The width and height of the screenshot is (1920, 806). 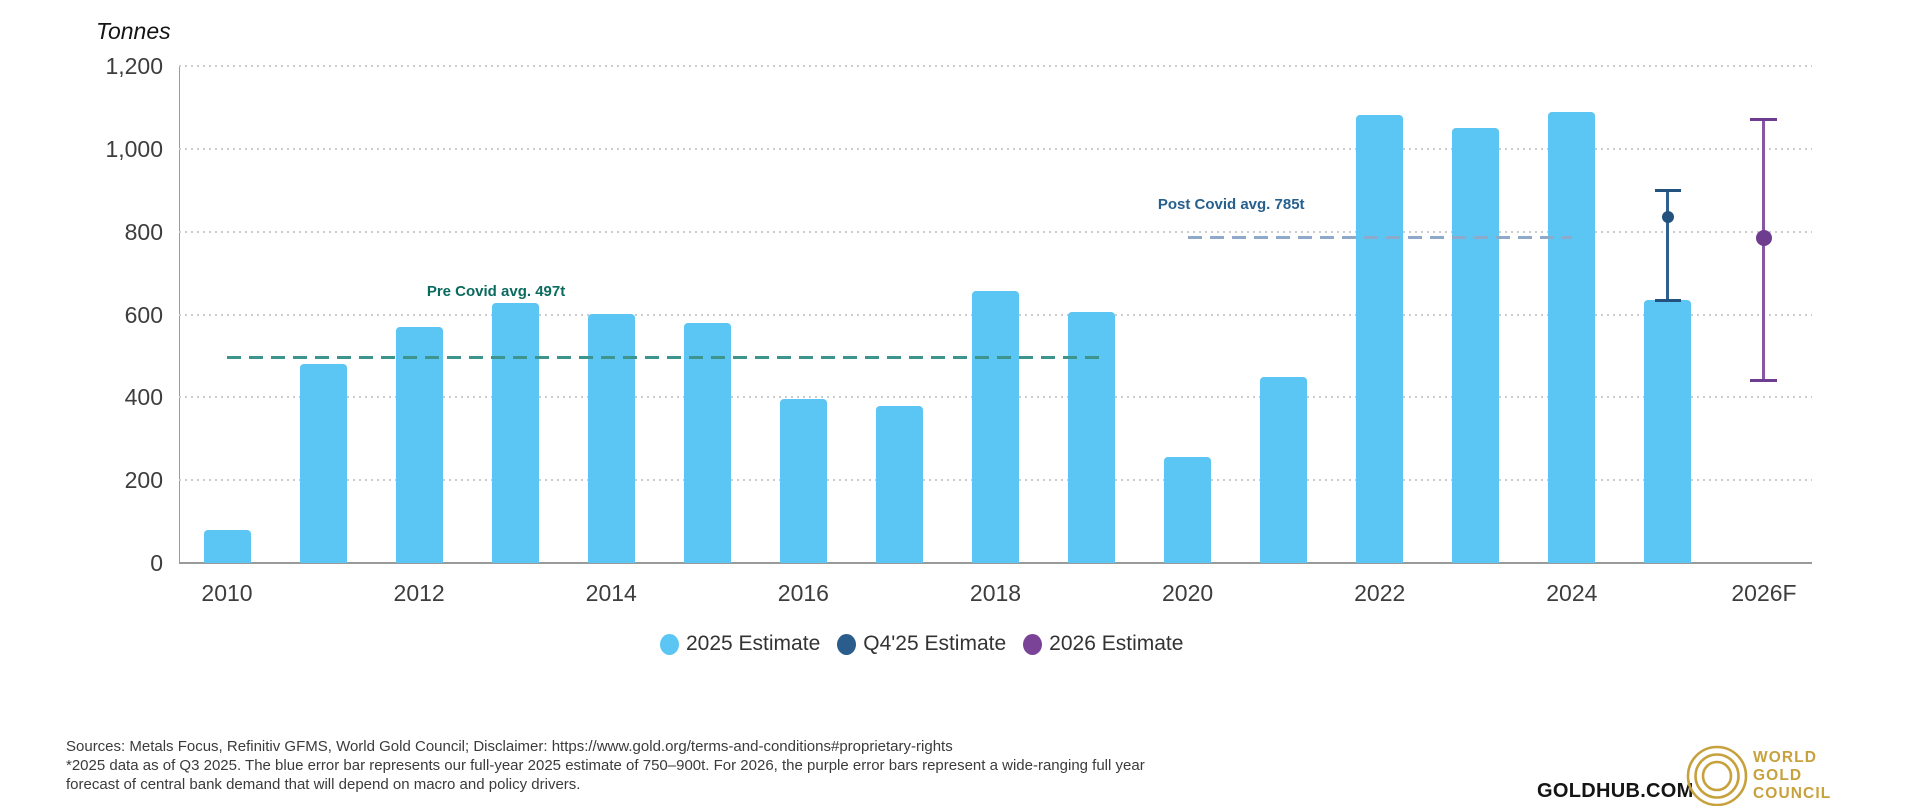 What do you see at coordinates (143, 314) in the screenshot?
I see `y-tick-label-600: 600` at bounding box center [143, 314].